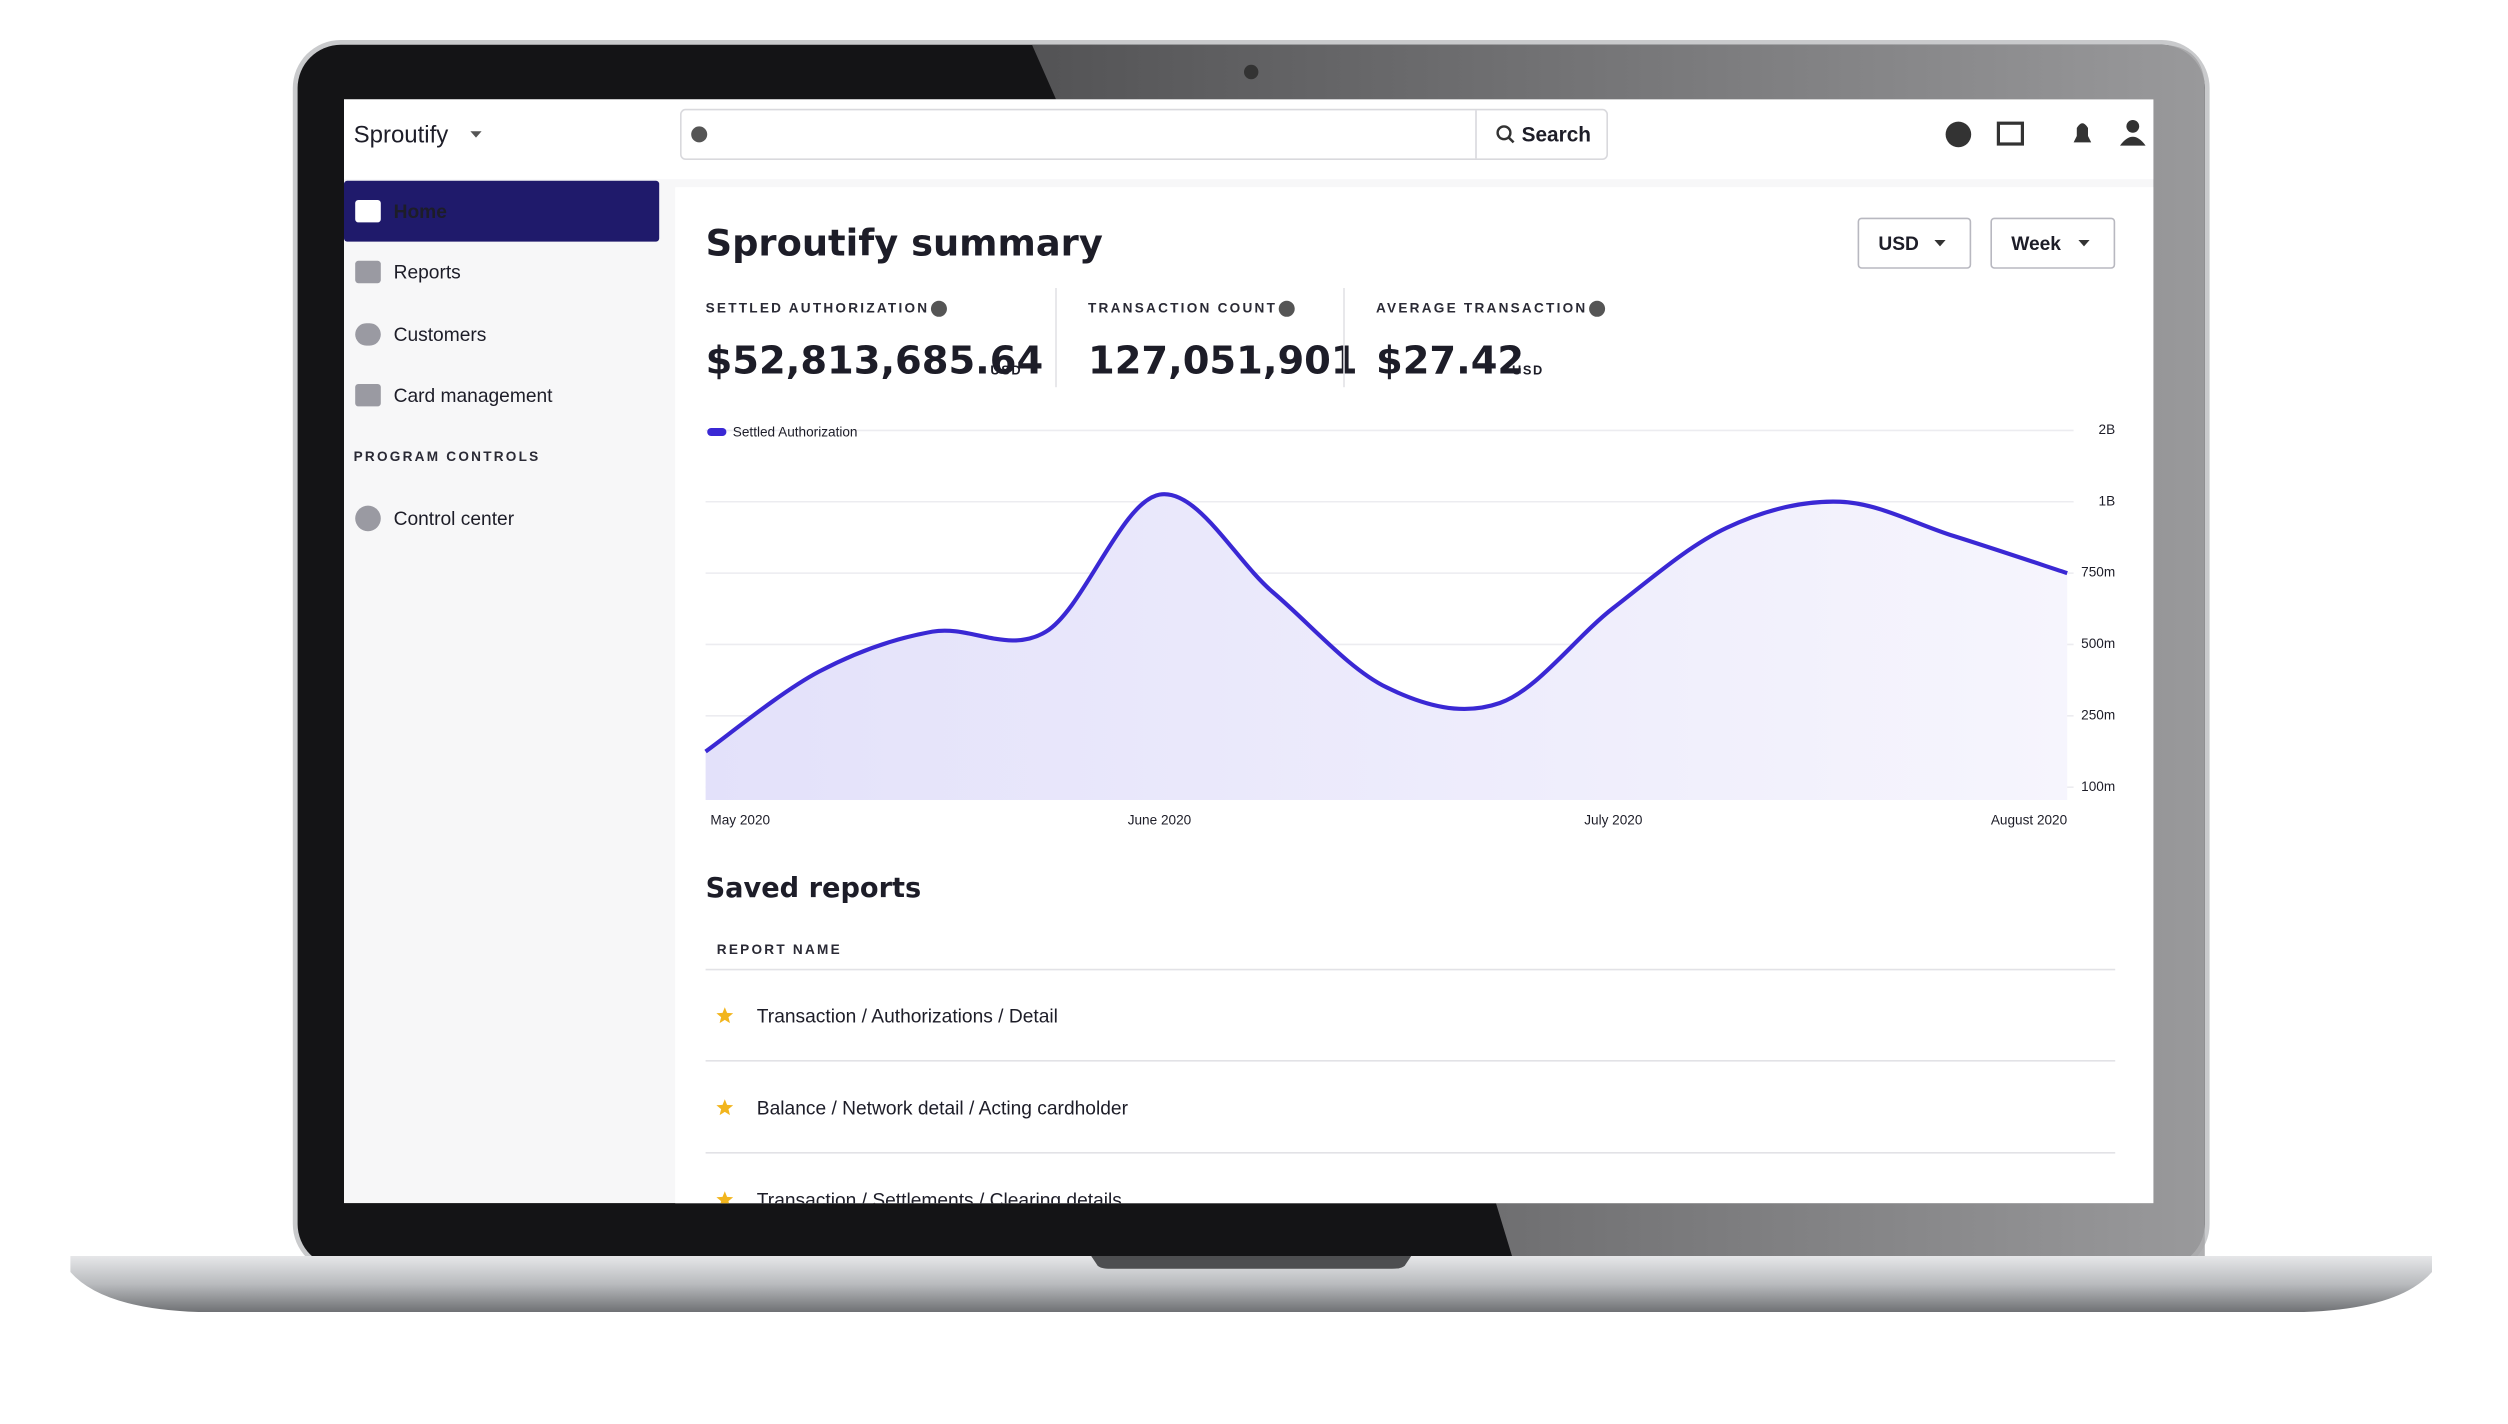 The width and height of the screenshot is (2508, 1424). I want to click on nav-item: Customers, so click(440, 335).